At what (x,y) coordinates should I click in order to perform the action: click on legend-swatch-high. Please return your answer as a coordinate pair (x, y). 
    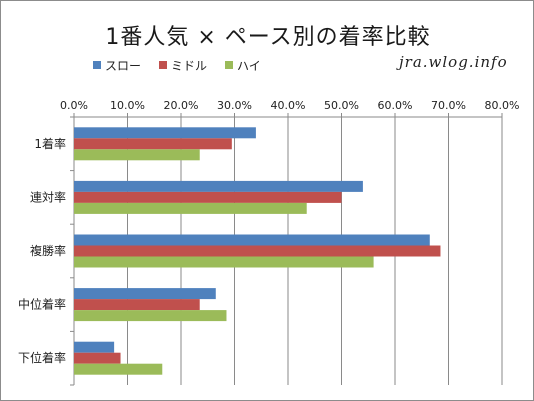
    Looking at the image, I should click on (229, 65).